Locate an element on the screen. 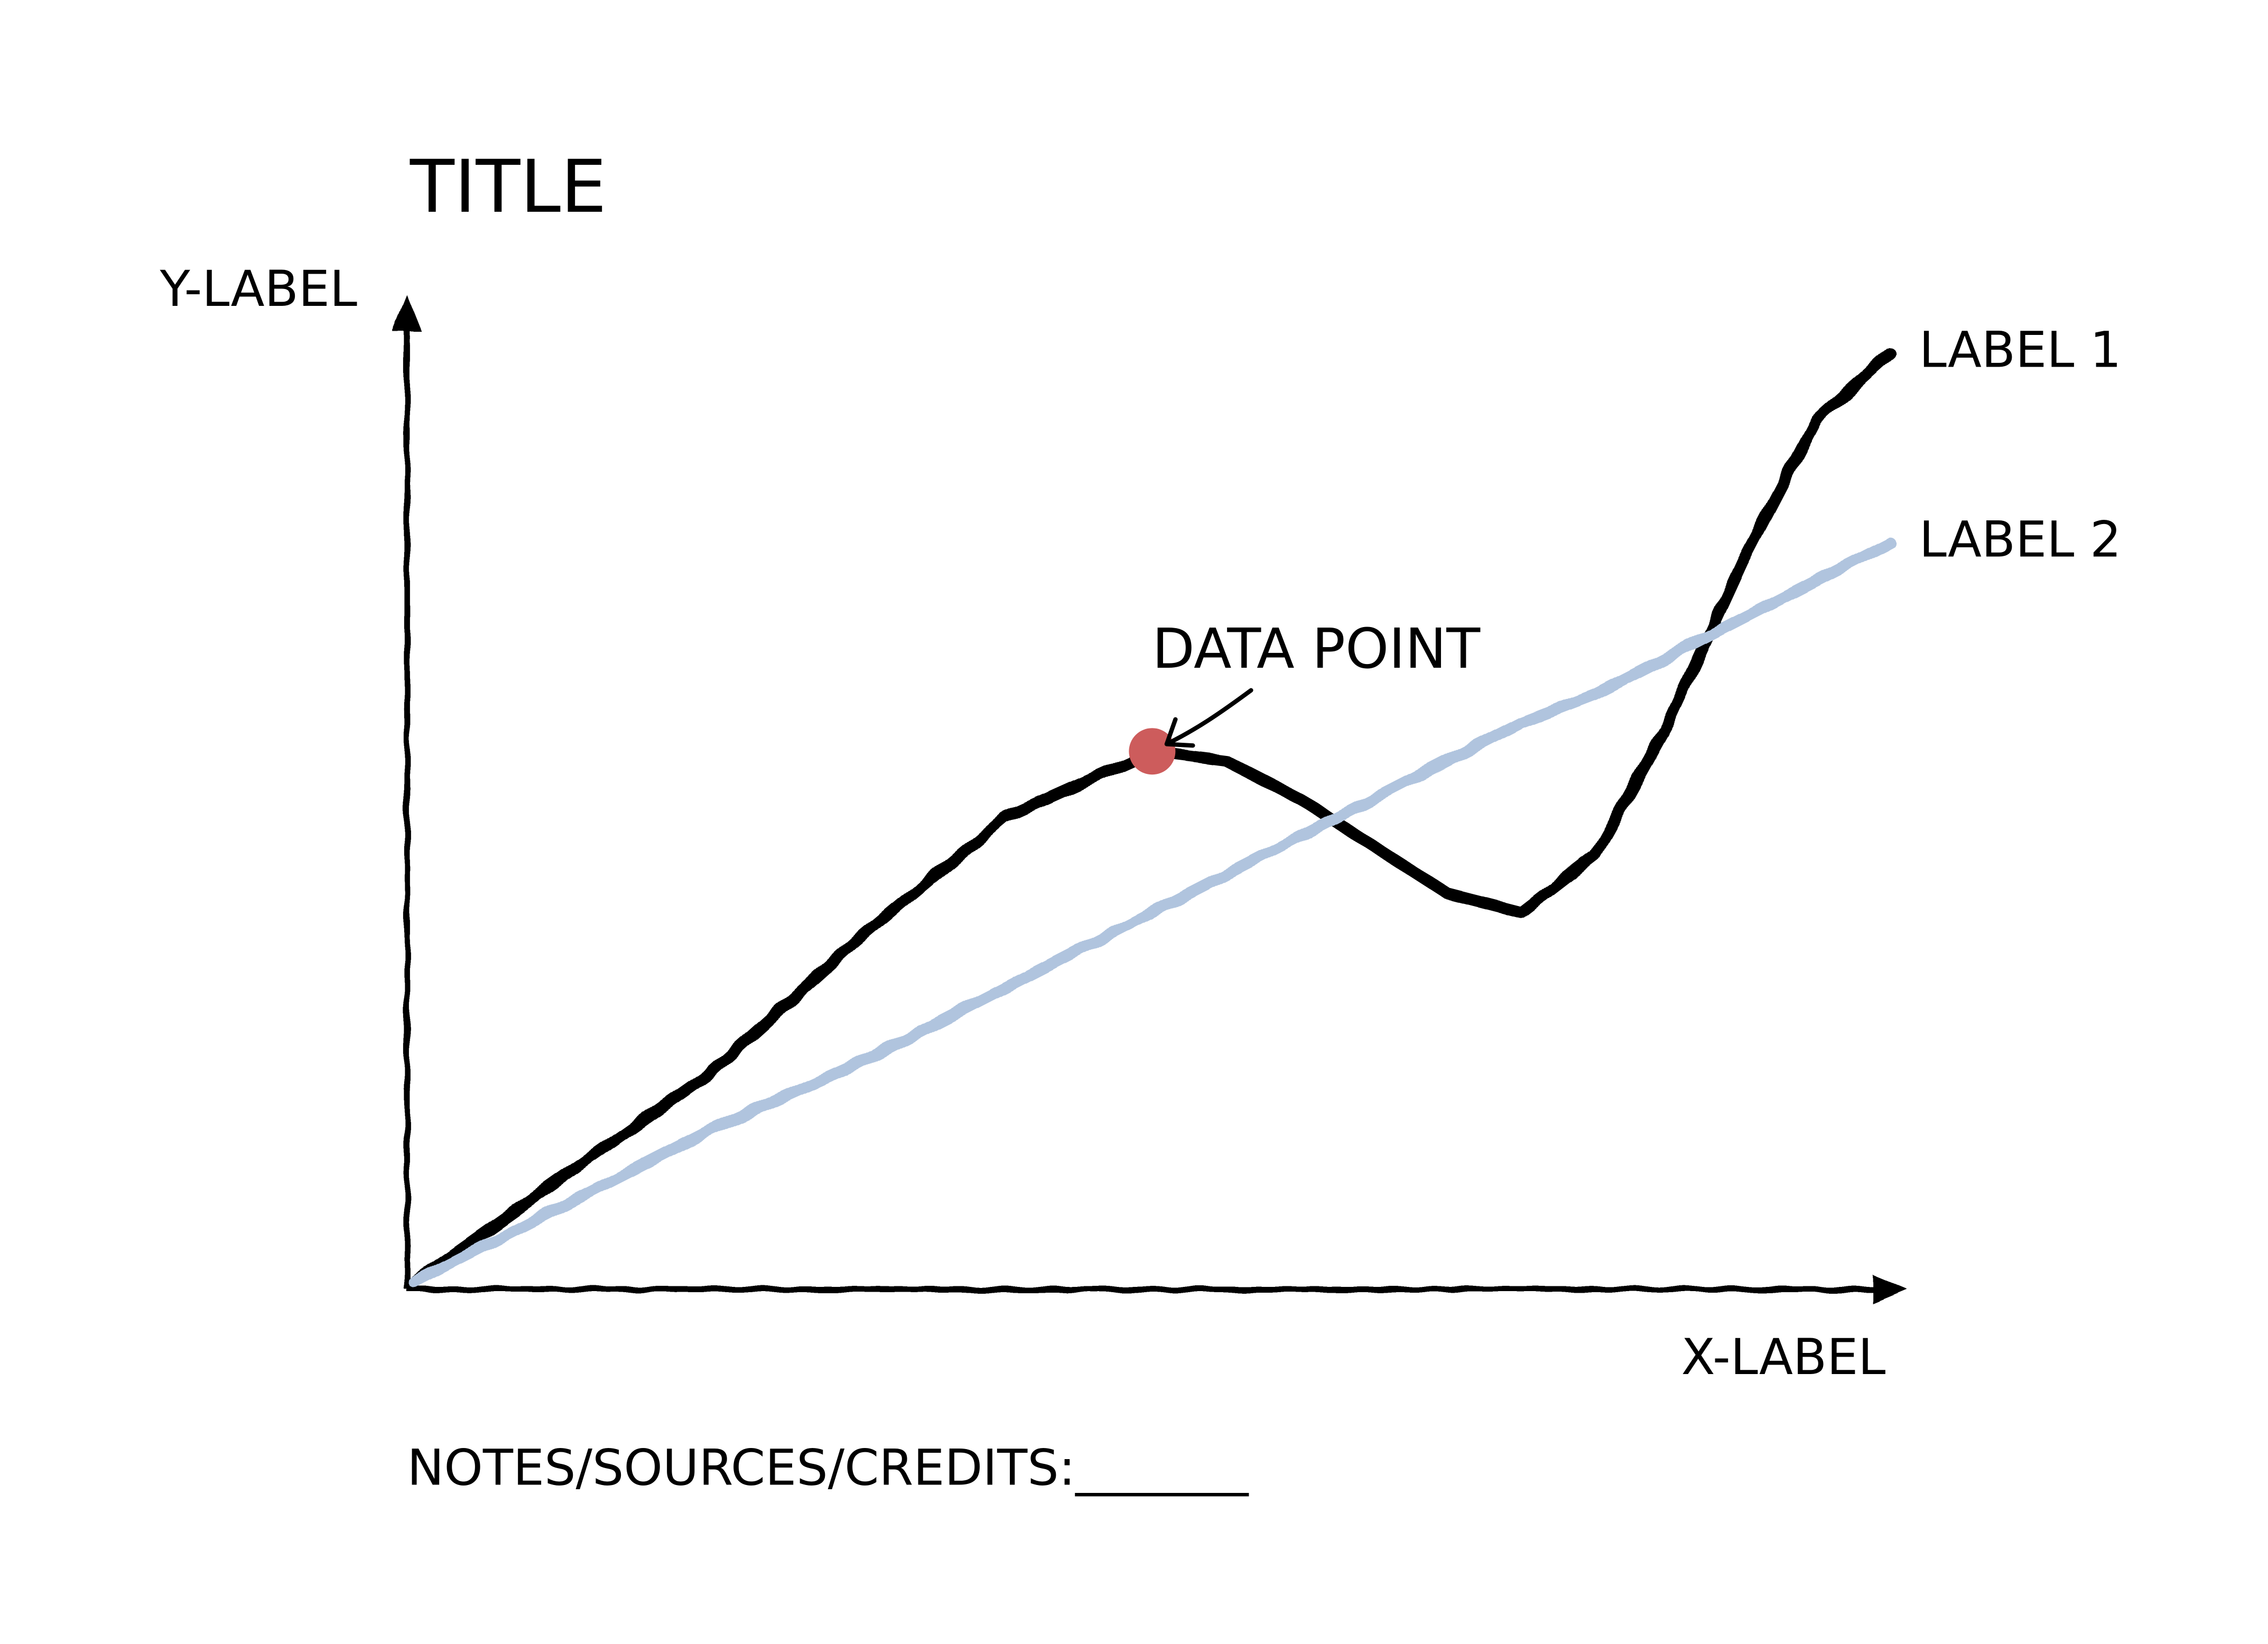 This screenshot has height=1644, width=2268. y-axis-arrow is located at coordinates (407, 313).